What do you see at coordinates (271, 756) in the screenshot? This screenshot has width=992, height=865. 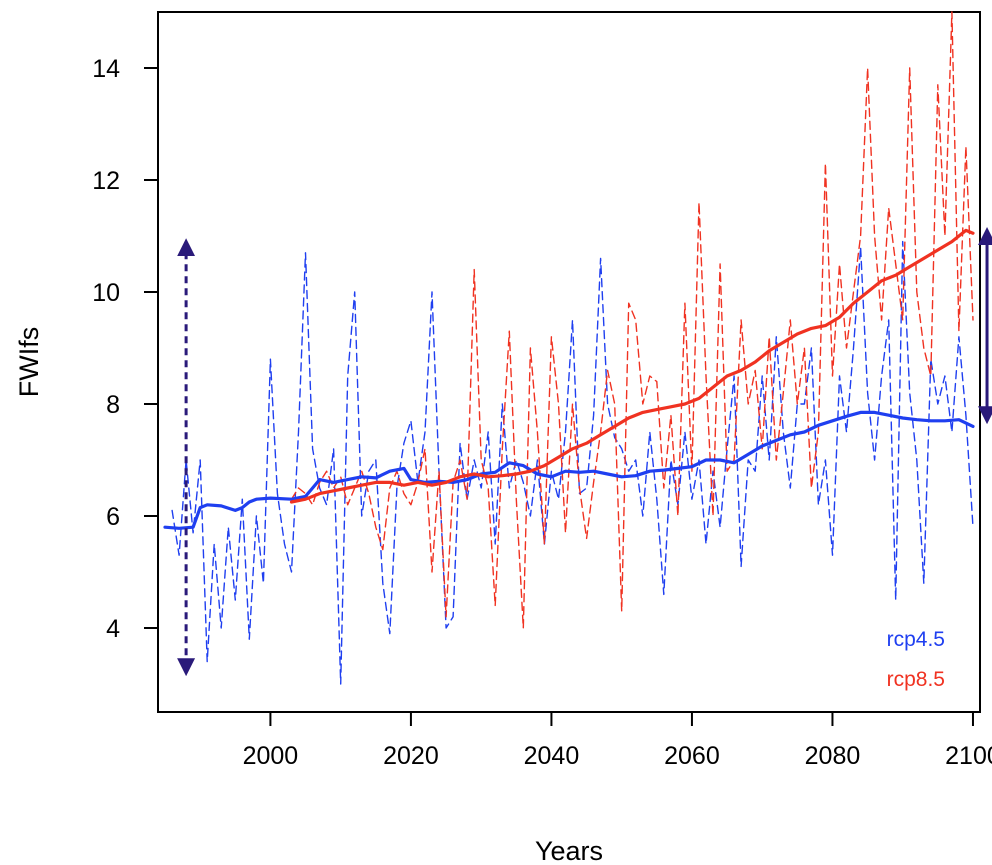 I see `x-tick-label: 2000` at bounding box center [271, 756].